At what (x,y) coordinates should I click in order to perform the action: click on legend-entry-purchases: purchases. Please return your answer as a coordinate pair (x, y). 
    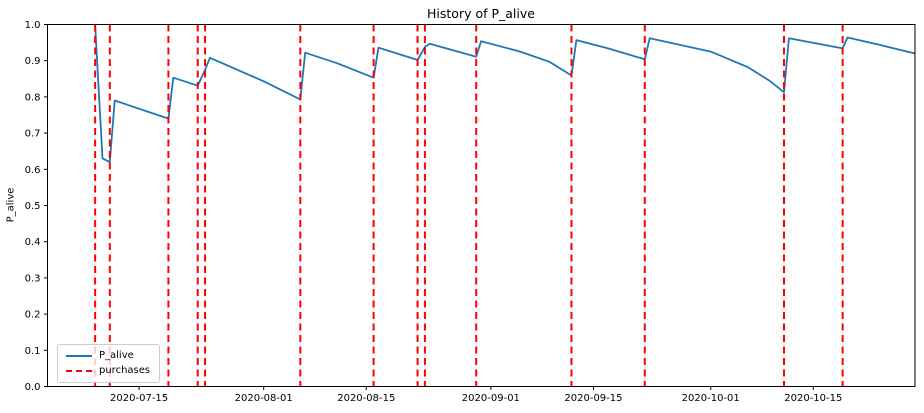
    Looking at the image, I should click on (108, 371).